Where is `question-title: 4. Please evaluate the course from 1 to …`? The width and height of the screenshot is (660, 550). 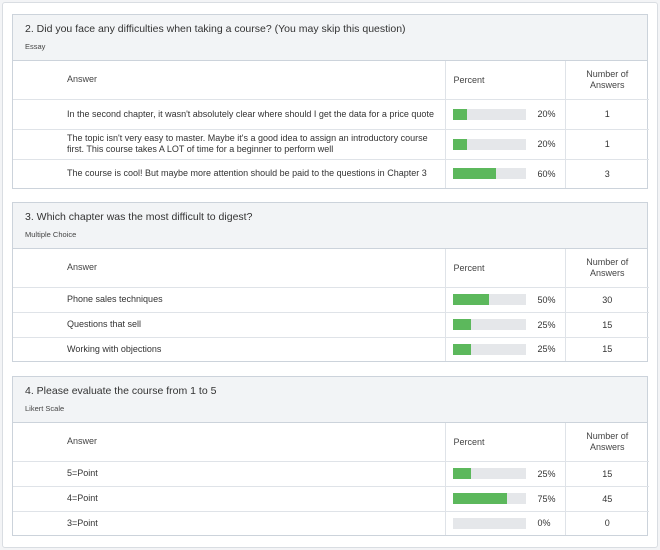
question-title: 4. Please evaluate the course from 1 to … is located at coordinates (121, 391).